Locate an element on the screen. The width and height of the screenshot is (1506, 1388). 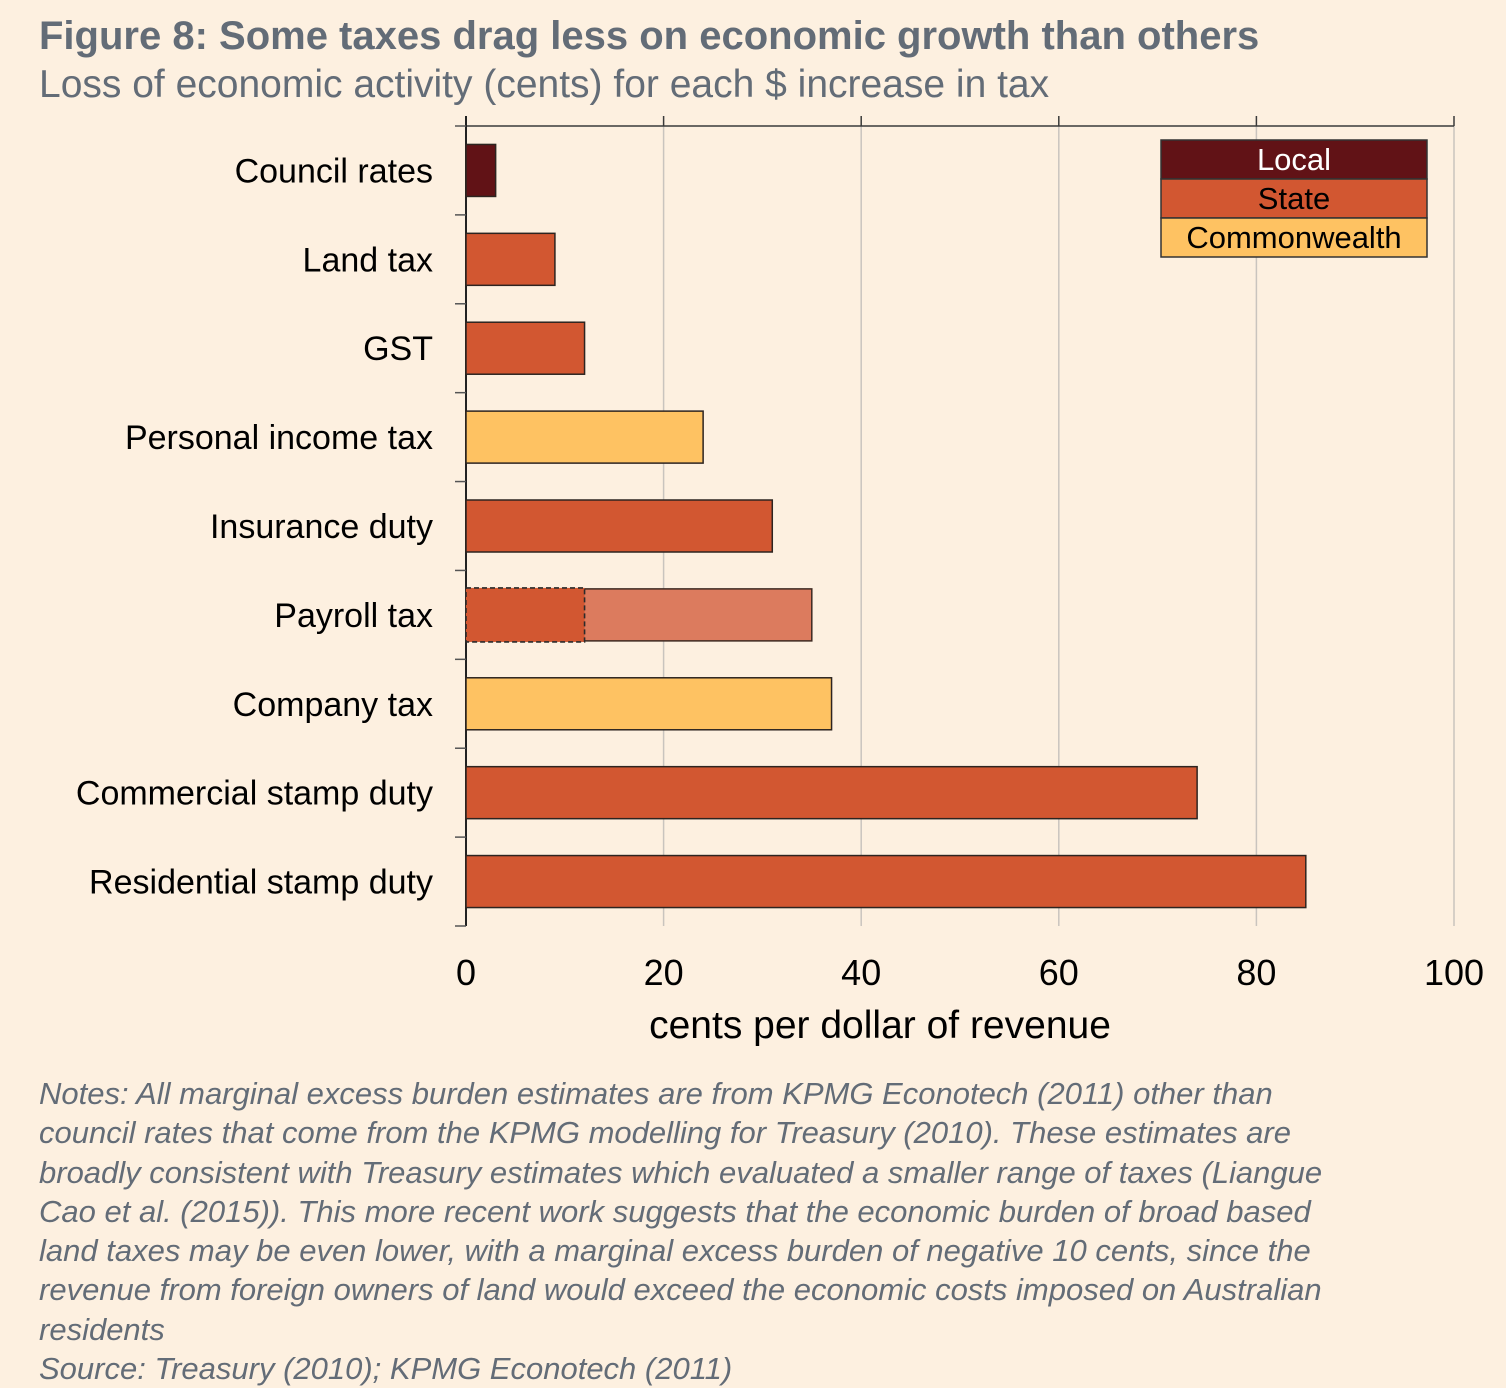
legend-label: State is located at coordinates (1294, 198).